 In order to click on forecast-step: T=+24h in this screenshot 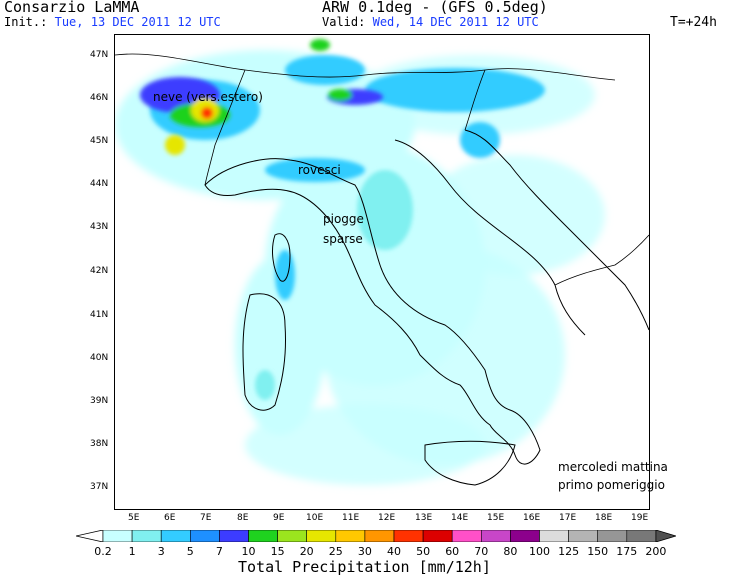, I will do `click(693, 22)`.